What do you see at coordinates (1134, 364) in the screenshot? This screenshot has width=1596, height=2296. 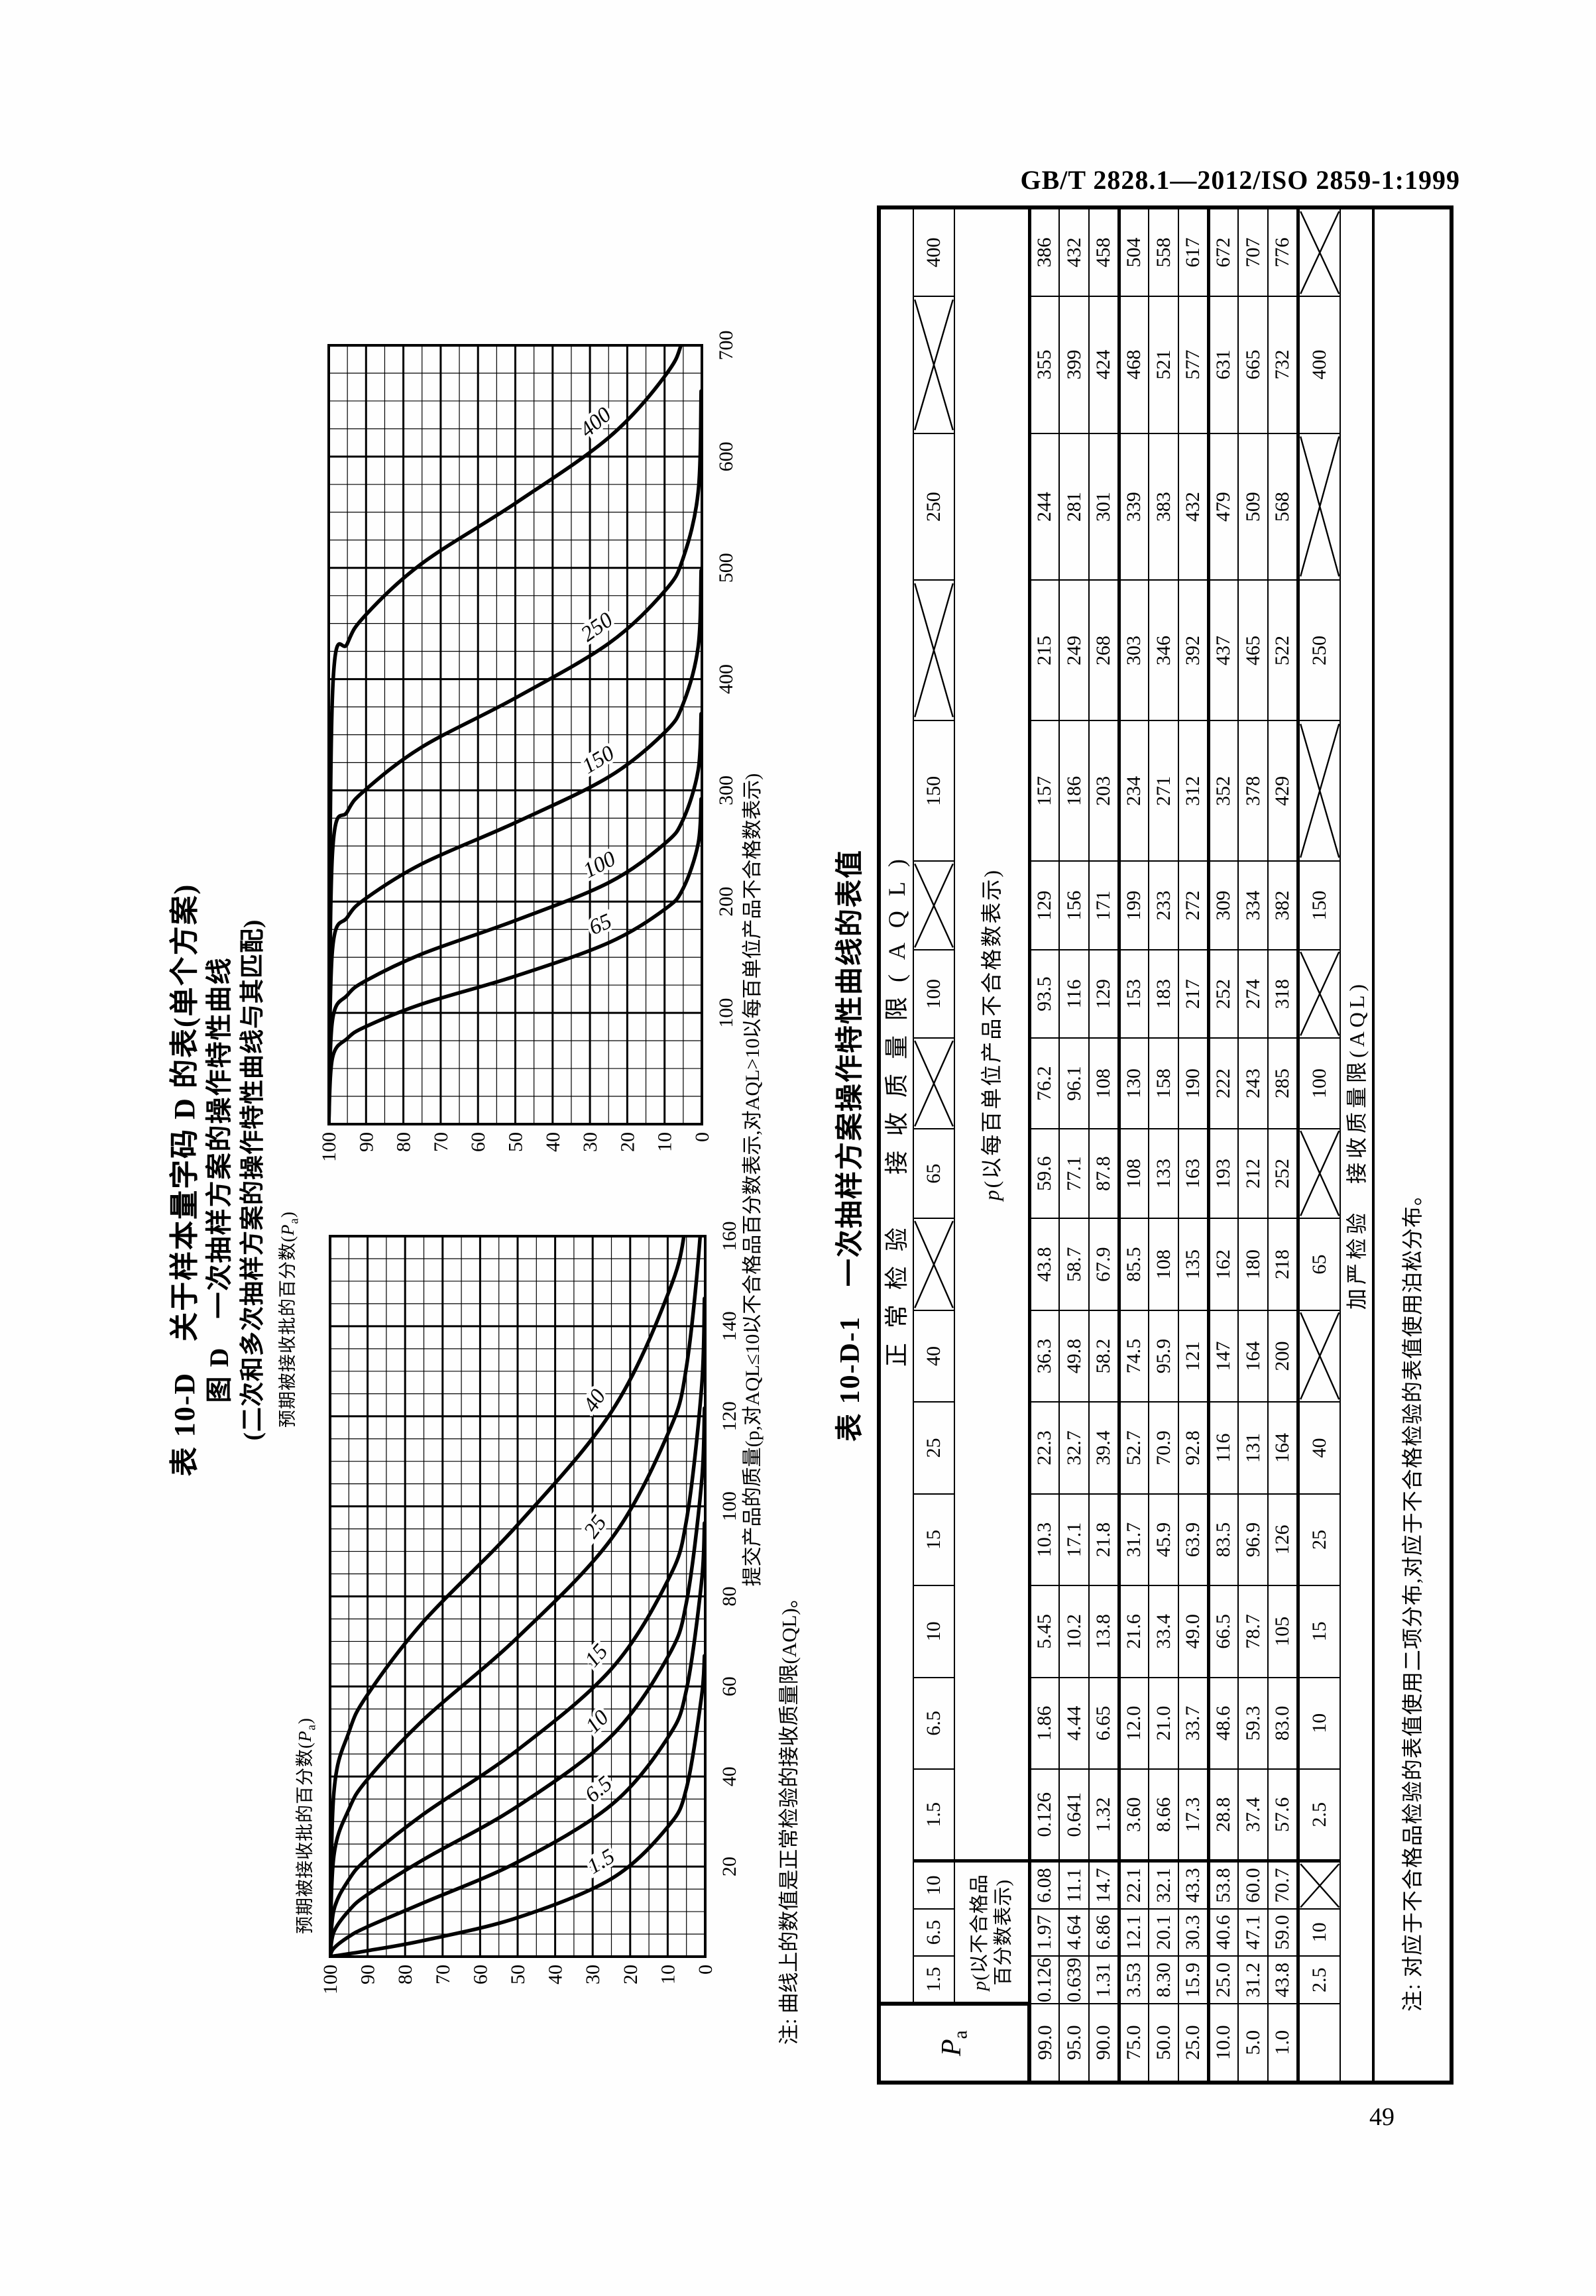 I see `table-cell: 468` at bounding box center [1134, 364].